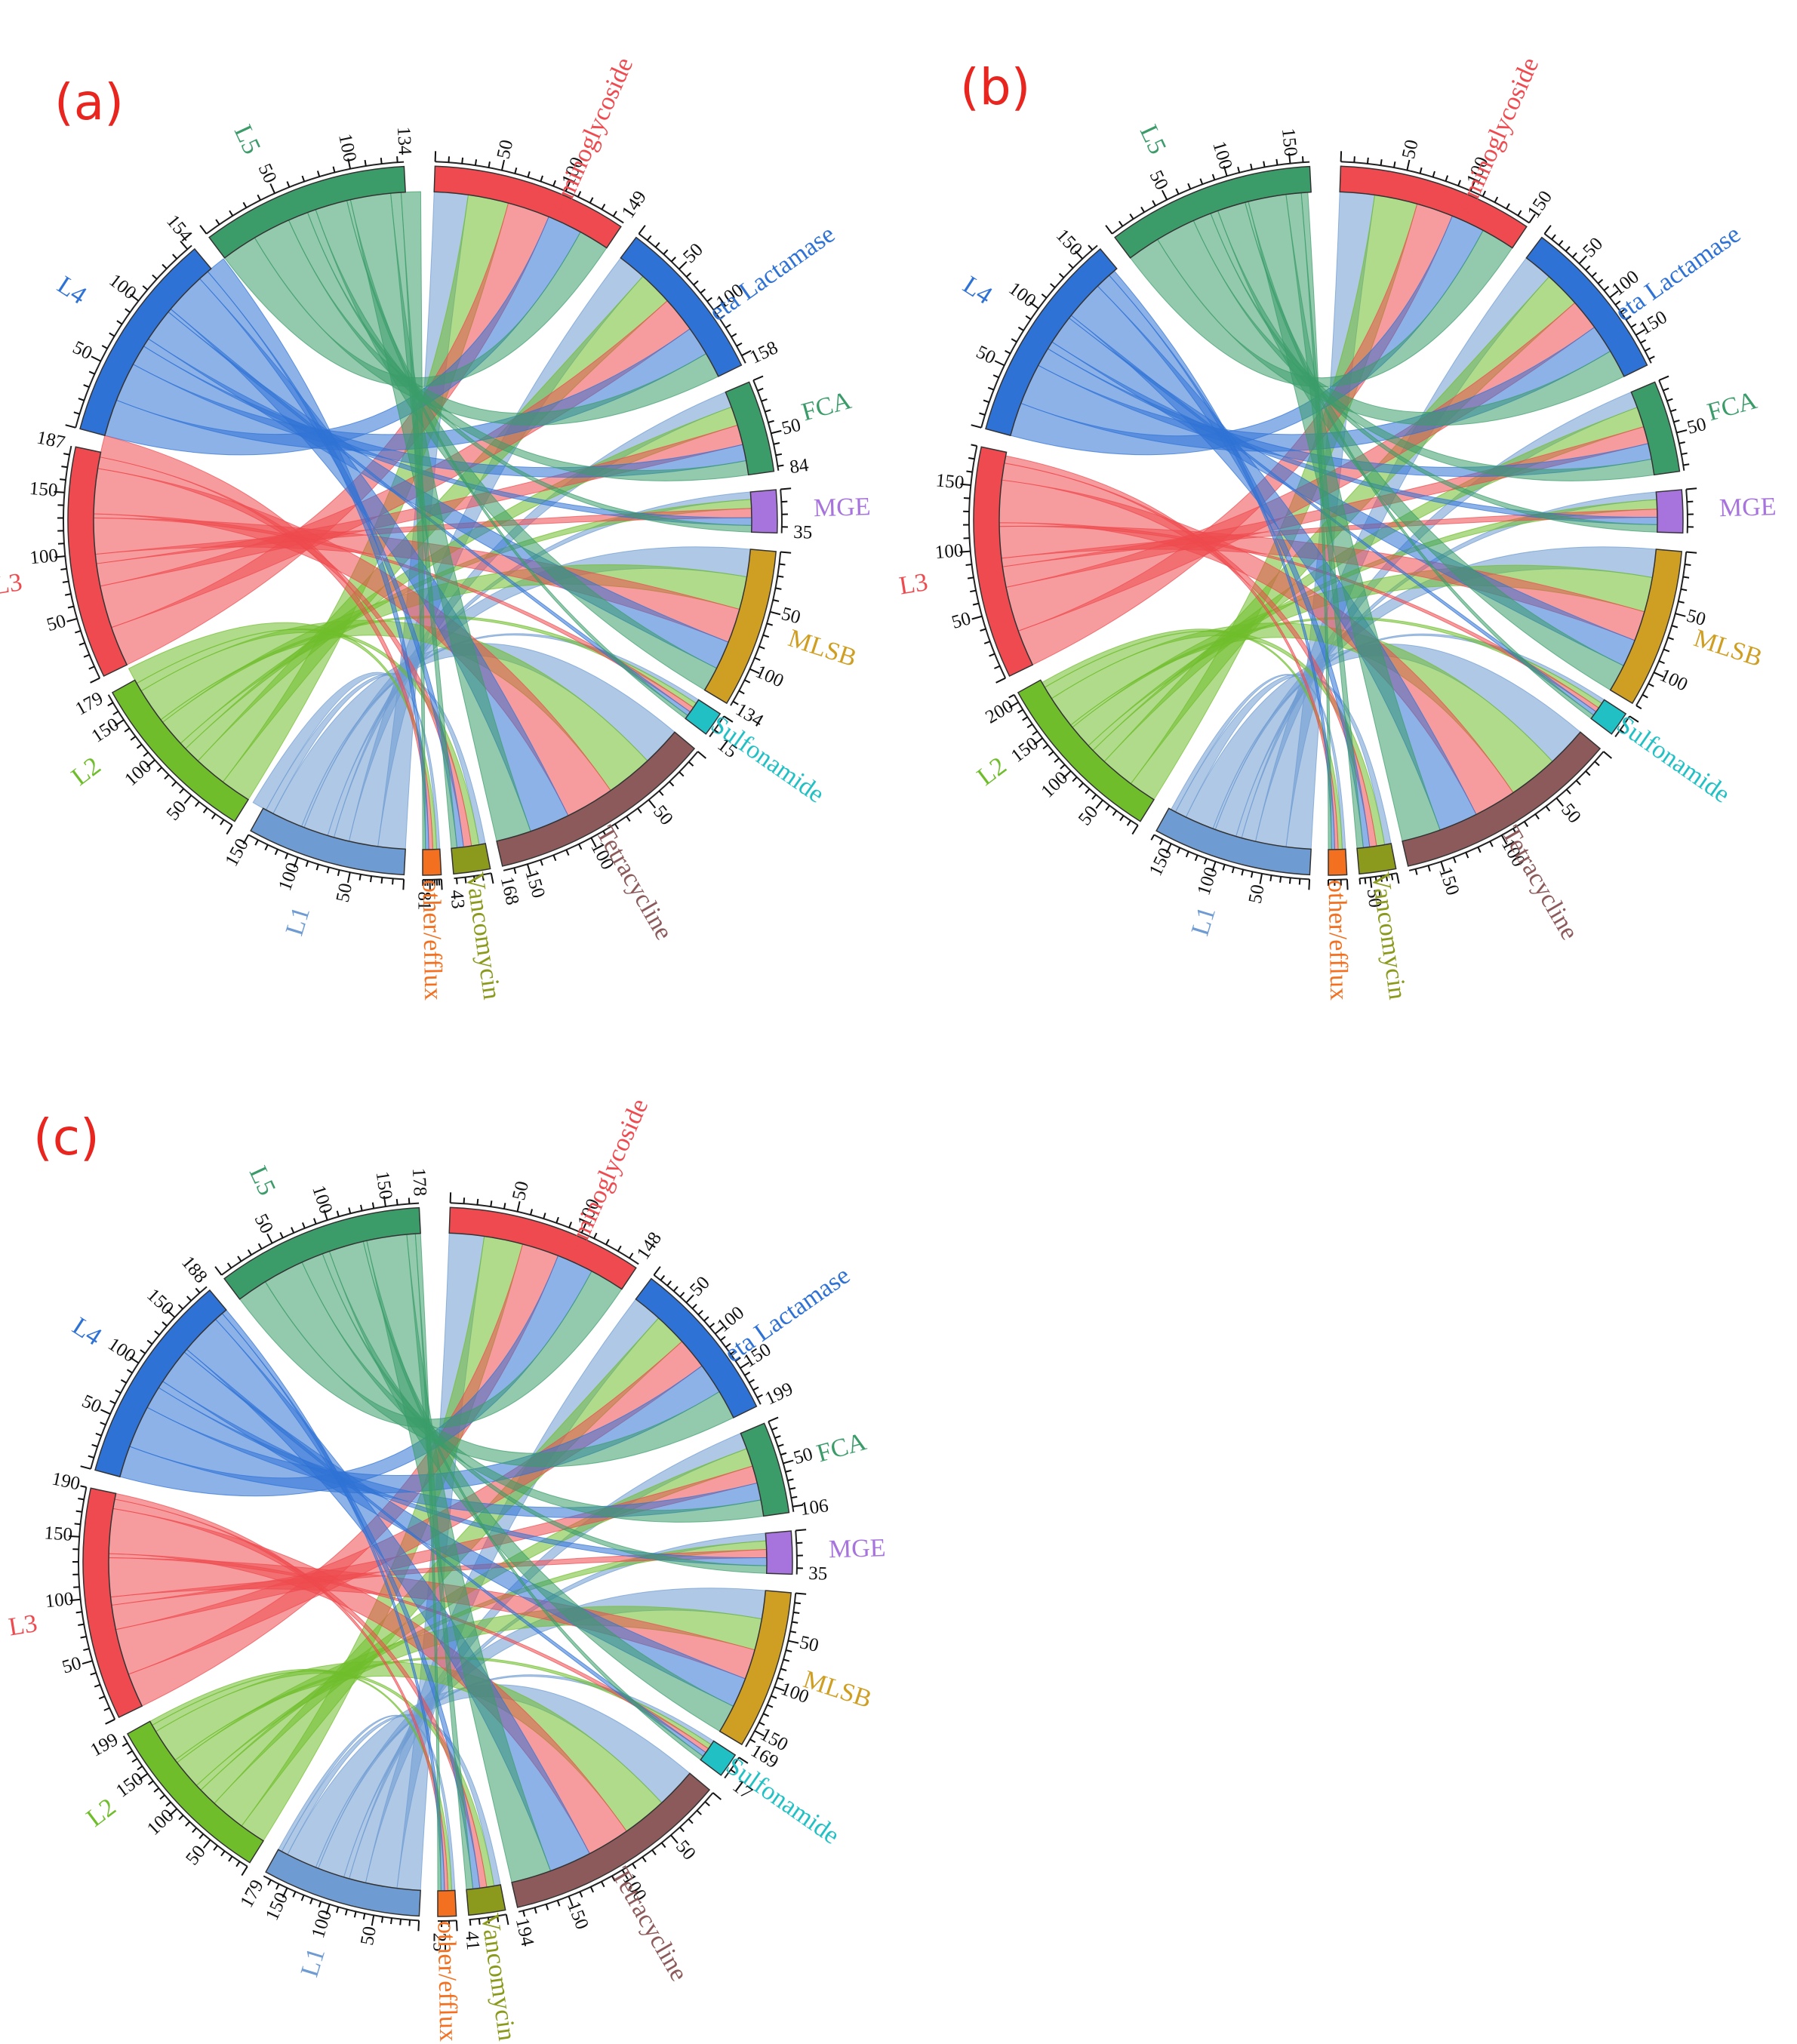 Image resolution: width=1797 pixels, height=2044 pixels. I want to click on tick-label-fca: 106, so click(814, 1507).